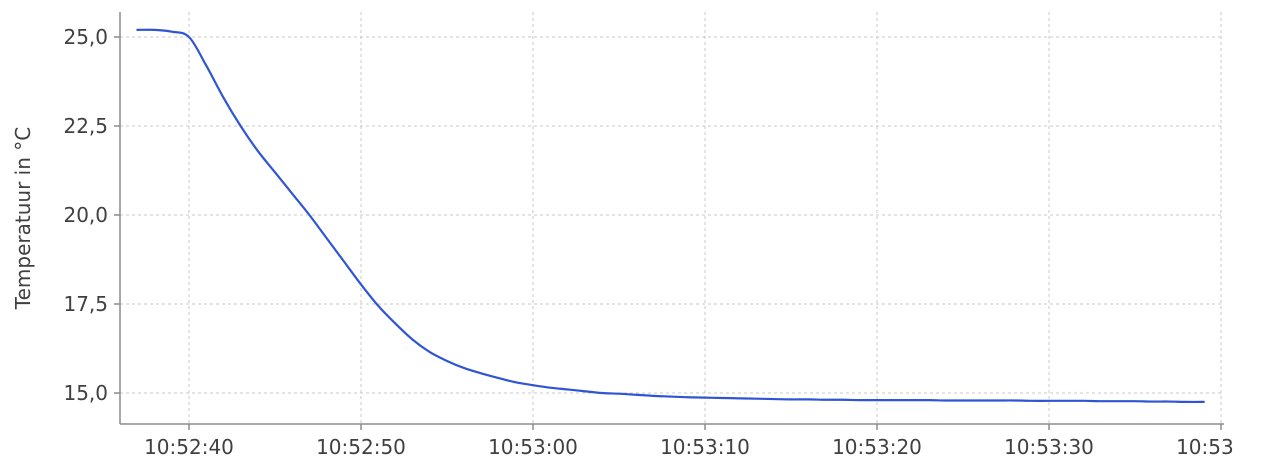  I want to click on x-tick-label: 10:53:40, so click(1220, 447).